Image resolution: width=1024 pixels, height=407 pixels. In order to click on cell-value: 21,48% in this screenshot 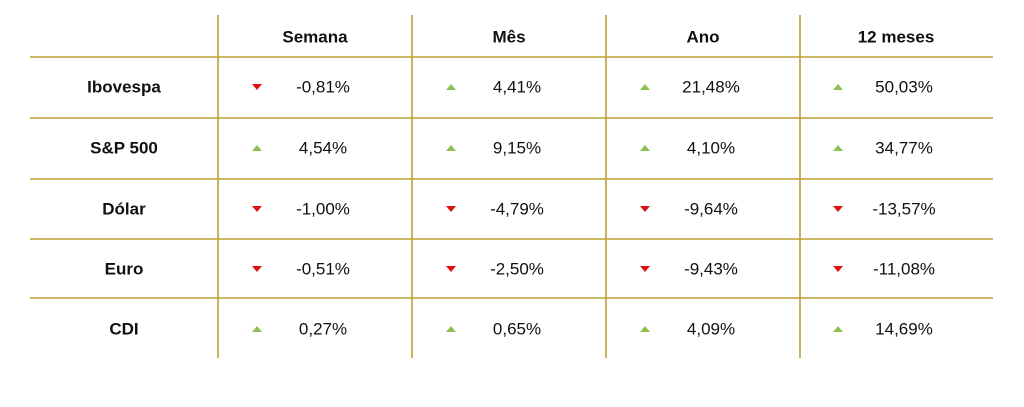, I will do `click(711, 86)`.